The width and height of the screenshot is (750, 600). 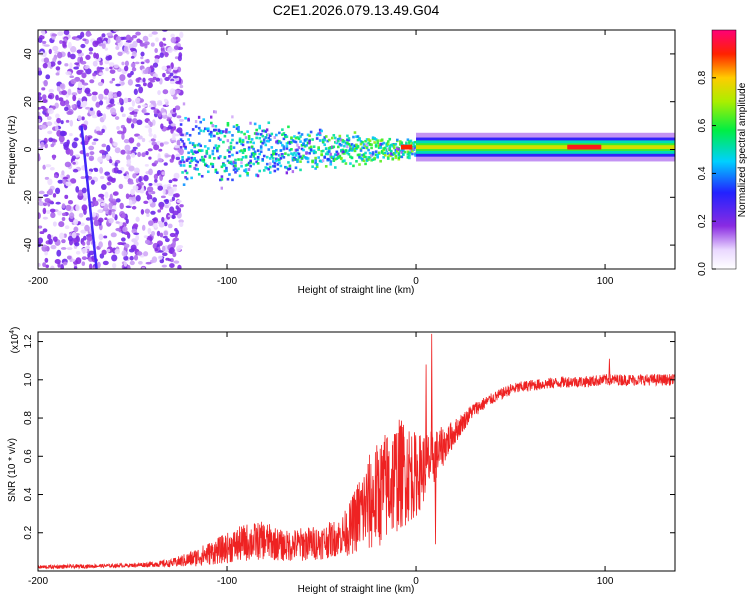 I want to click on x-tick-label: 0, so click(x=416, y=281).